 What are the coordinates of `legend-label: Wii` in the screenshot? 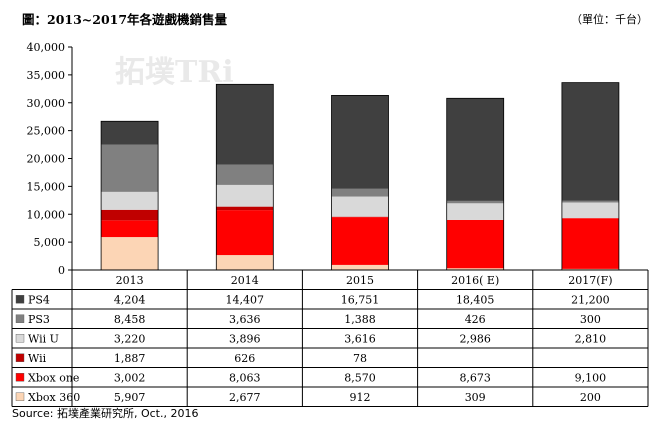 It's located at (37, 358).